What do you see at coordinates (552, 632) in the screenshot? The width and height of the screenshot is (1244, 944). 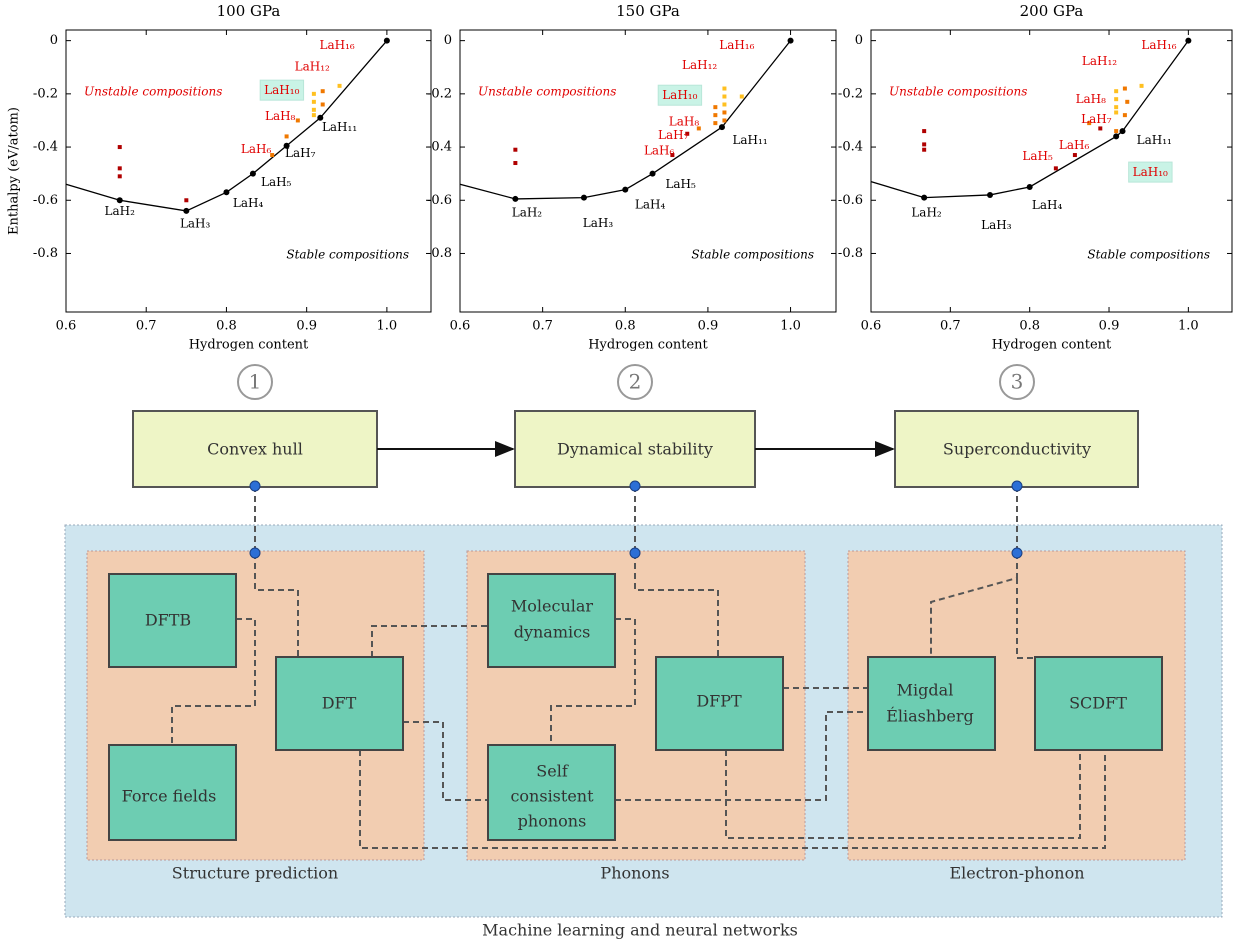 I see `node-label: dynamics` at bounding box center [552, 632].